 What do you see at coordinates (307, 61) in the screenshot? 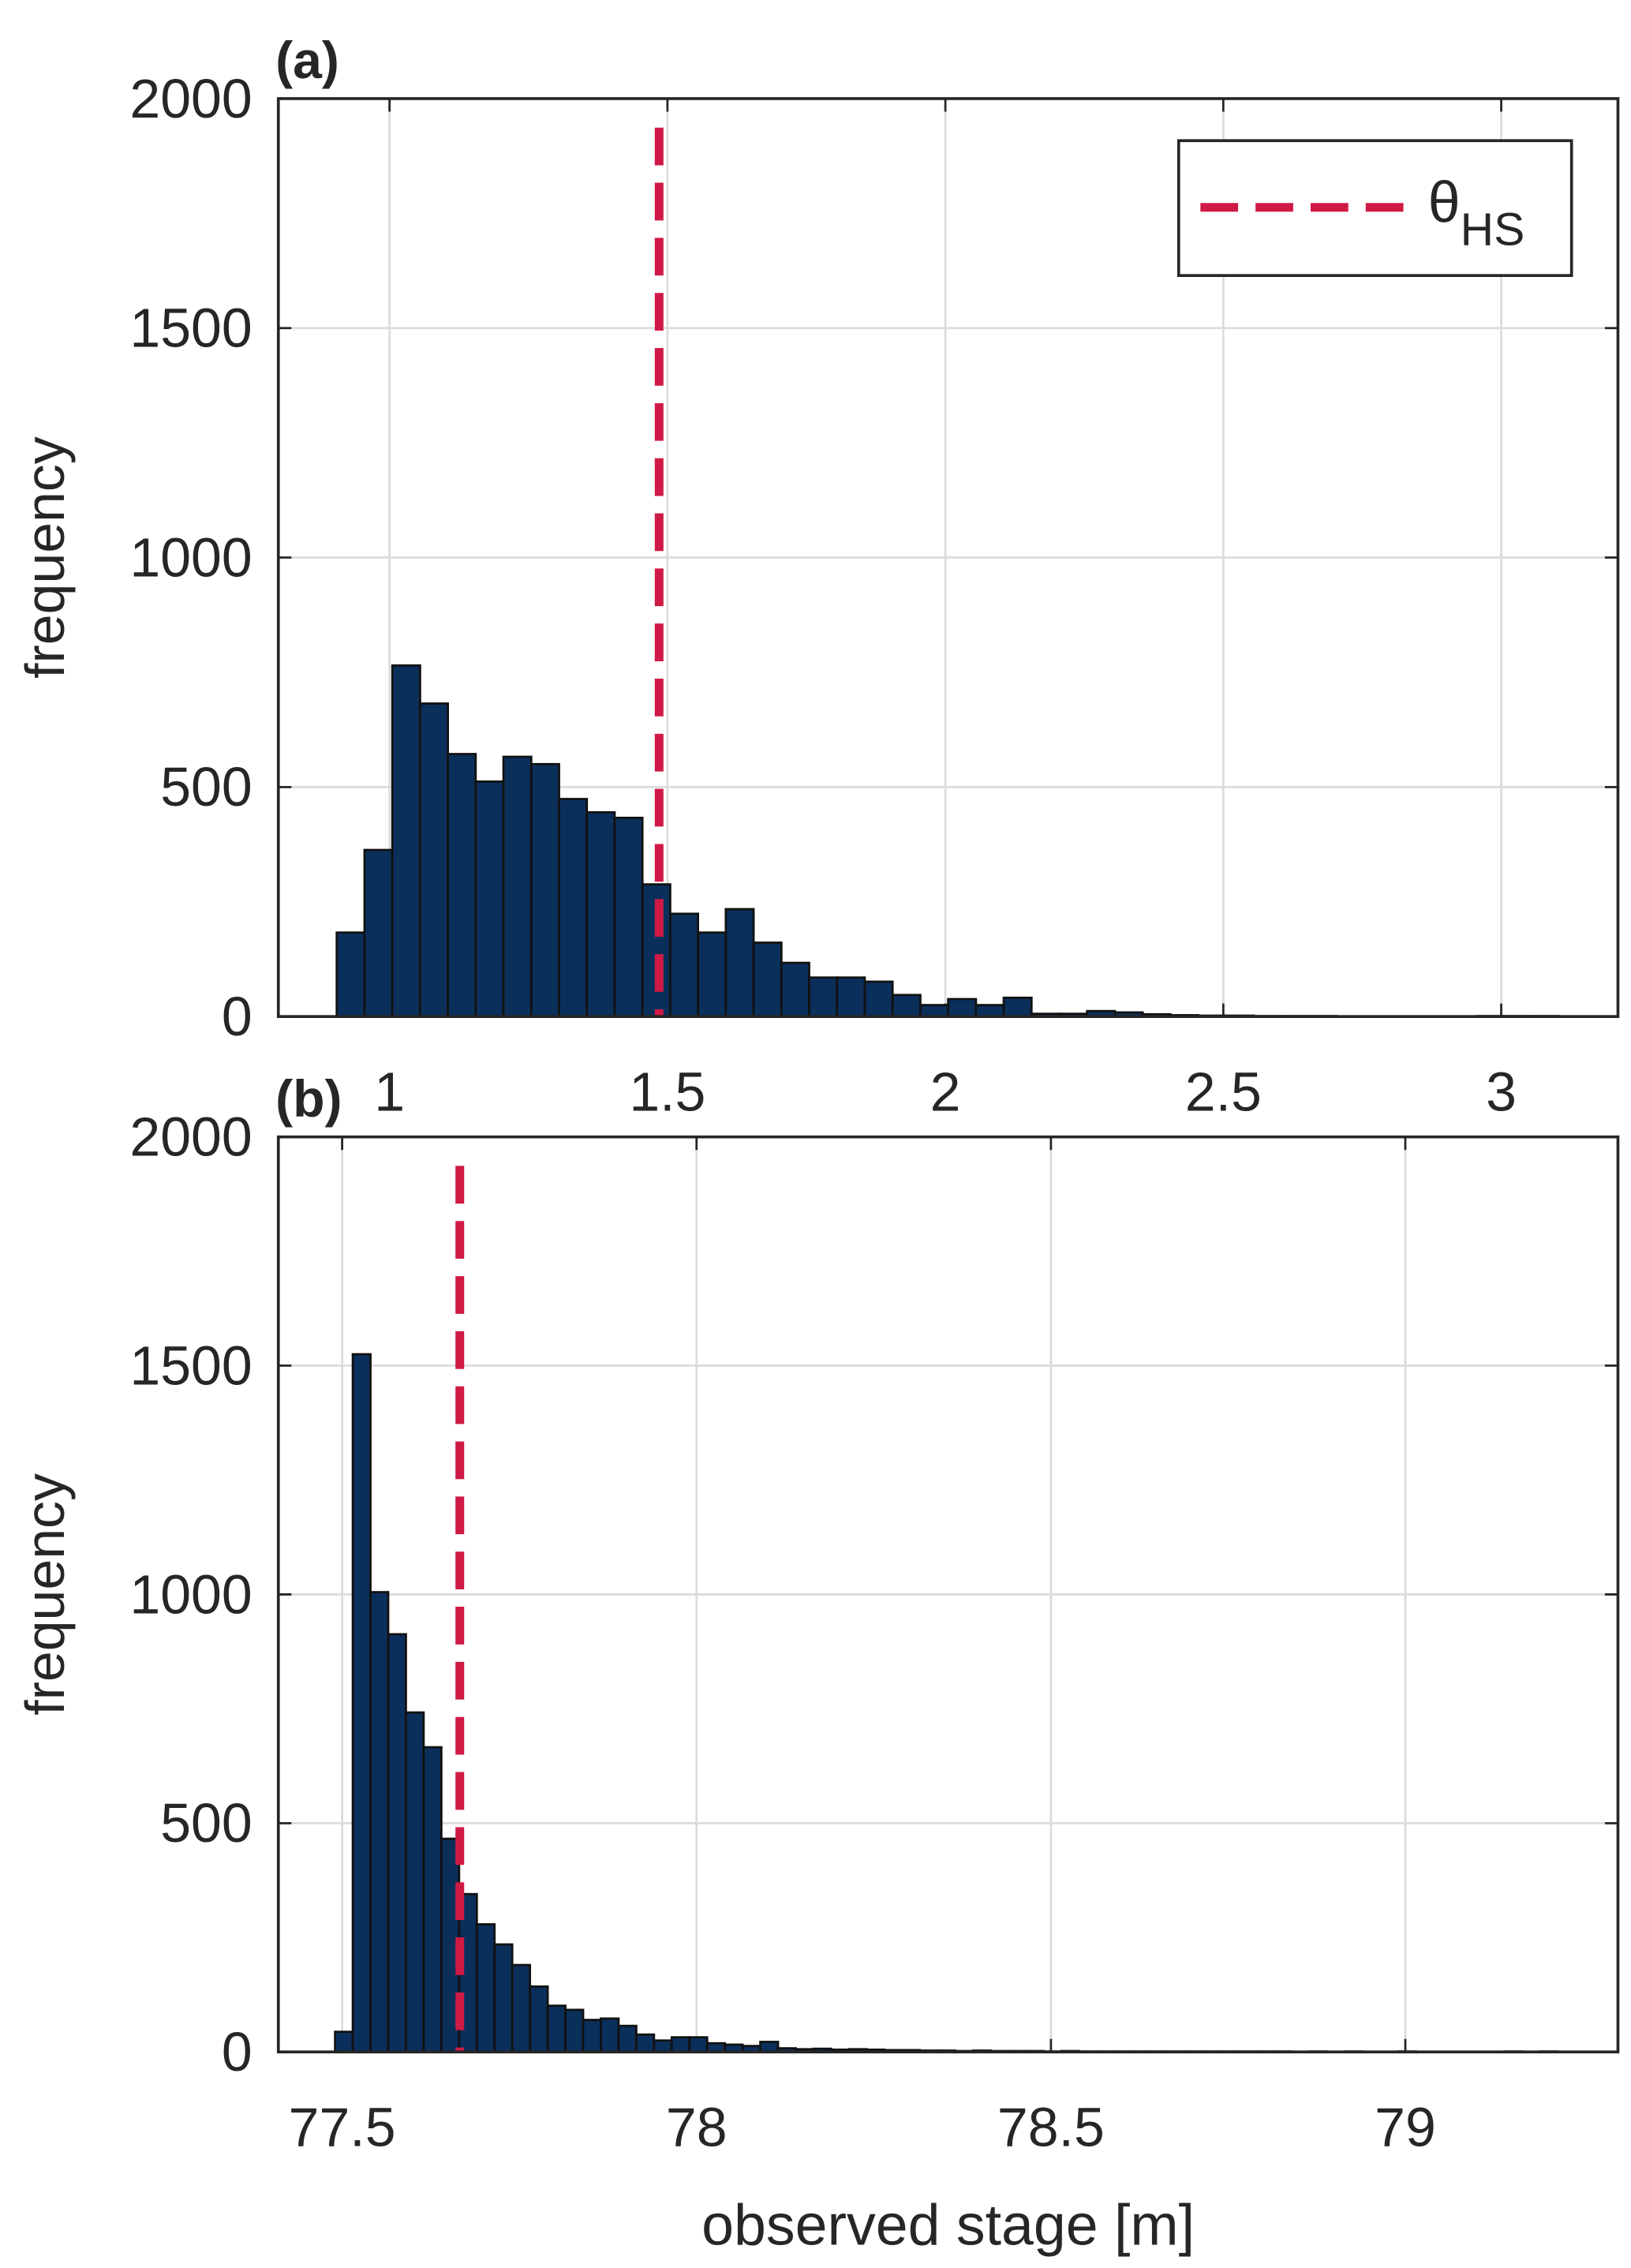
I see `panel-label: (a)` at bounding box center [307, 61].